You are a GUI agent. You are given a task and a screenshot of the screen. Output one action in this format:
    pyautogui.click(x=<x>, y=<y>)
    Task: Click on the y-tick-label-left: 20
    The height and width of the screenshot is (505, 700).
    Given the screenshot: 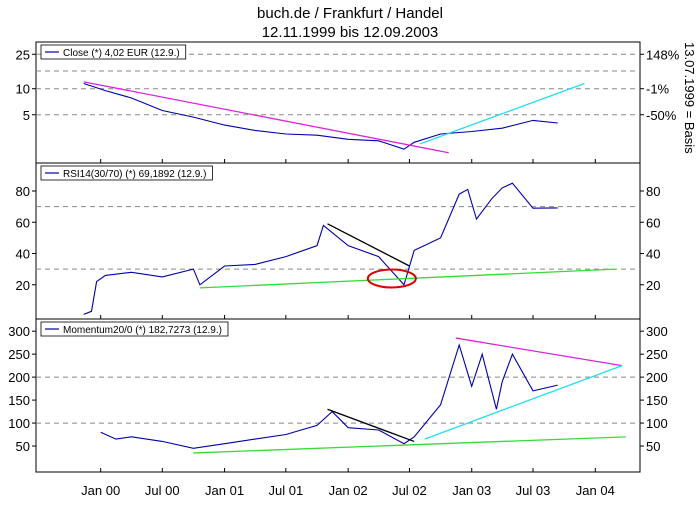 What is the action you would take?
    pyautogui.click(x=23, y=285)
    